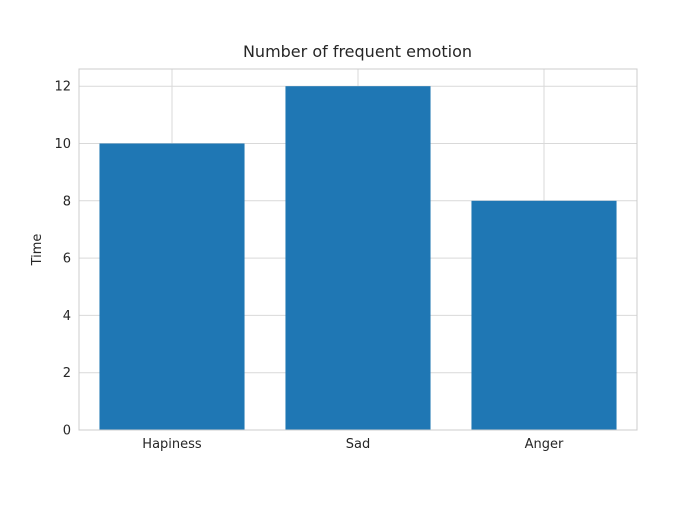  Describe the element at coordinates (172, 444) in the screenshot. I see `x-tick-label: Hapiness` at that location.